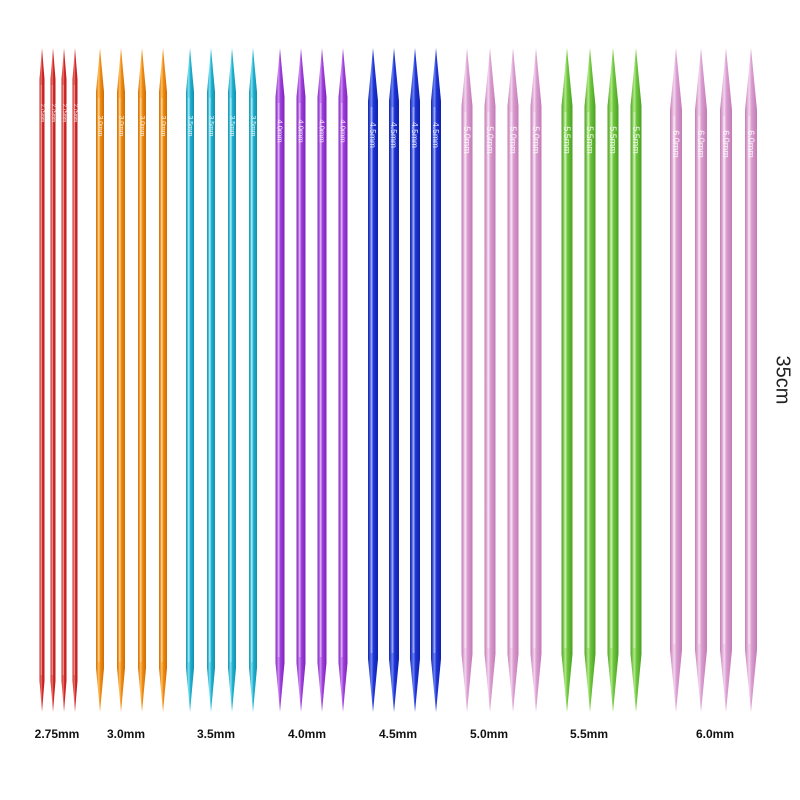 The height and width of the screenshot is (800, 800). Describe the element at coordinates (589, 734) in the screenshot. I see `size-label-5-5mm: 5.5mm` at that location.